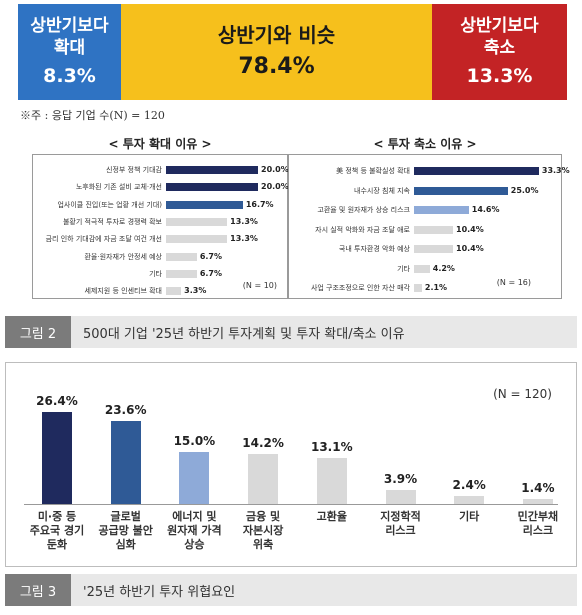 This screenshot has height=615, width=582. I want to click on bar-value-label: 3.3%, so click(195, 291).